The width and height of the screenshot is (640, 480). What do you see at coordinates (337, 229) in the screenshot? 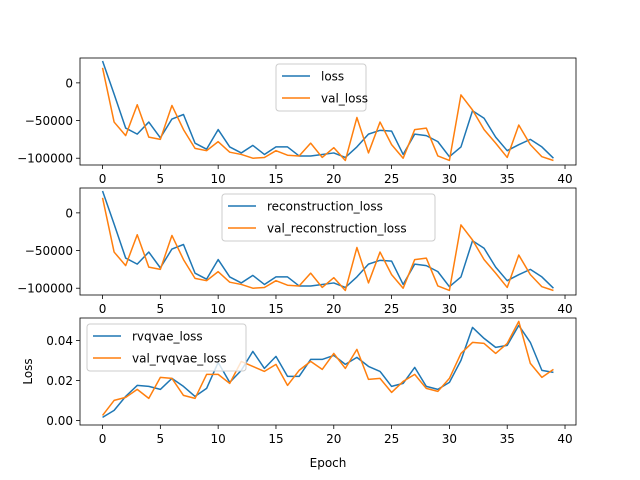
I see `legend-label: val_reconstruction_loss` at bounding box center [337, 229].